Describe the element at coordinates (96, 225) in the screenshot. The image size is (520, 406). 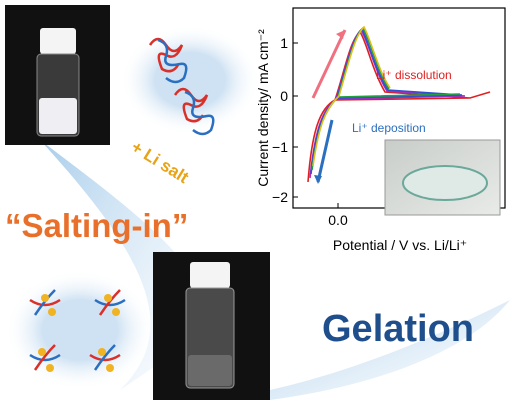
I see `salting-in-label: “Salting-in”` at that location.